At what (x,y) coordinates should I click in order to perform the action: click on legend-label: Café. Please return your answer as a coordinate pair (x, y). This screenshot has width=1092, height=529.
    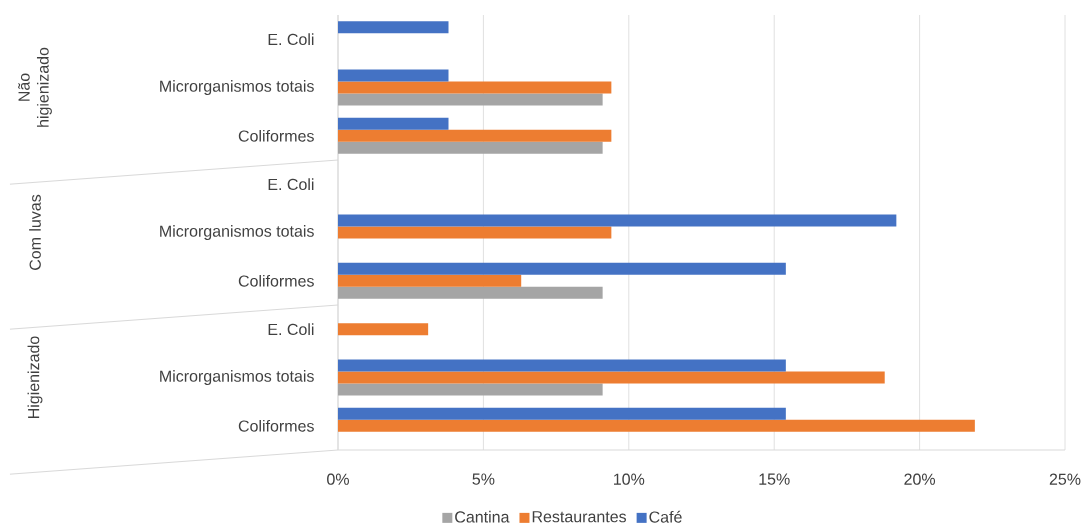
    Looking at the image, I should click on (665, 516).